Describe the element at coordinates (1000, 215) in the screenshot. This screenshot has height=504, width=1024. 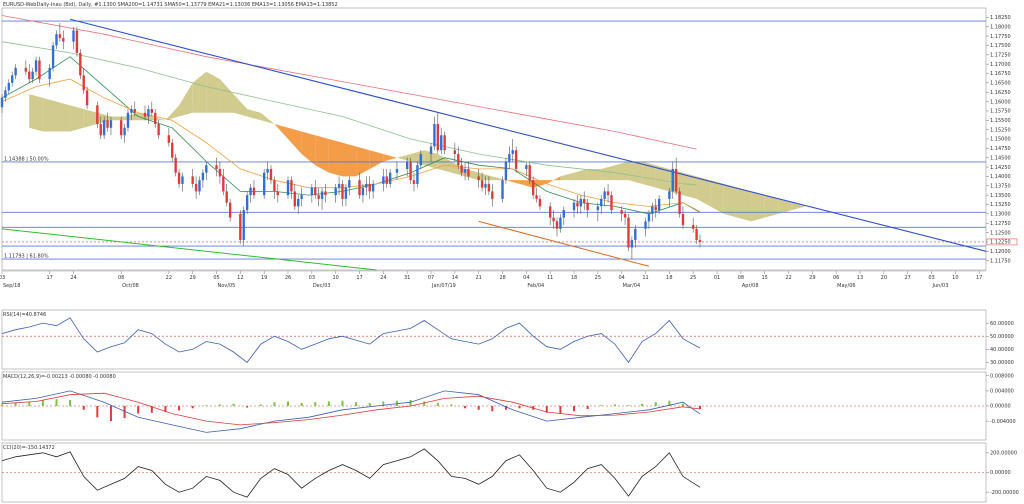
I see `price-tick-label: 1.13000` at that location.